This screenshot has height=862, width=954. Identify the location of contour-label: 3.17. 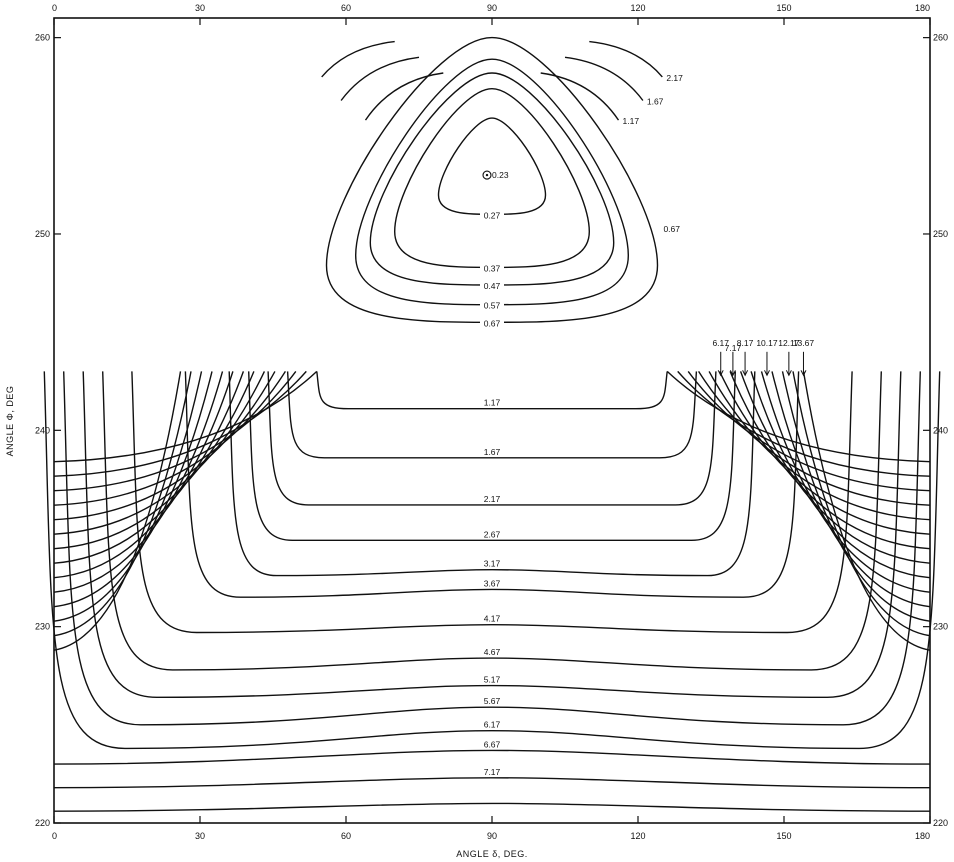
(492, 564).